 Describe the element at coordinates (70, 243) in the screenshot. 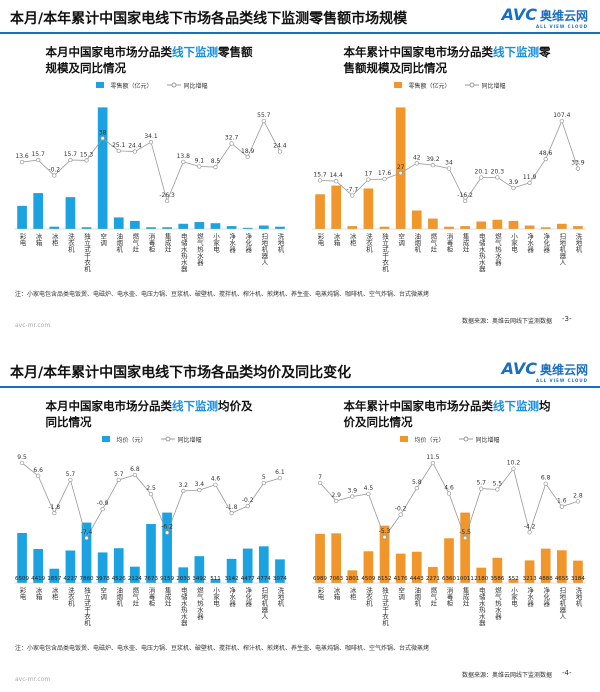

I see `x-tick-label: 洗衣机` at that location.